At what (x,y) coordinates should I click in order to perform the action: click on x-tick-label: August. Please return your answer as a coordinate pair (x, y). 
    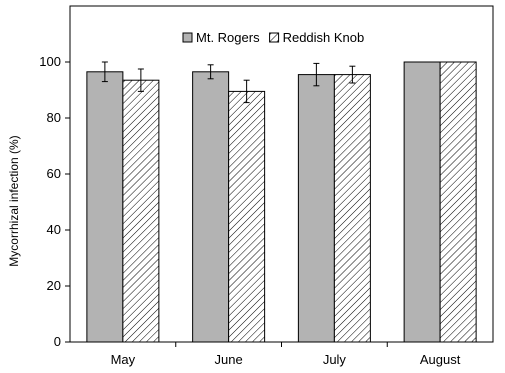
    Looking at the image, I should click on (440, 359).